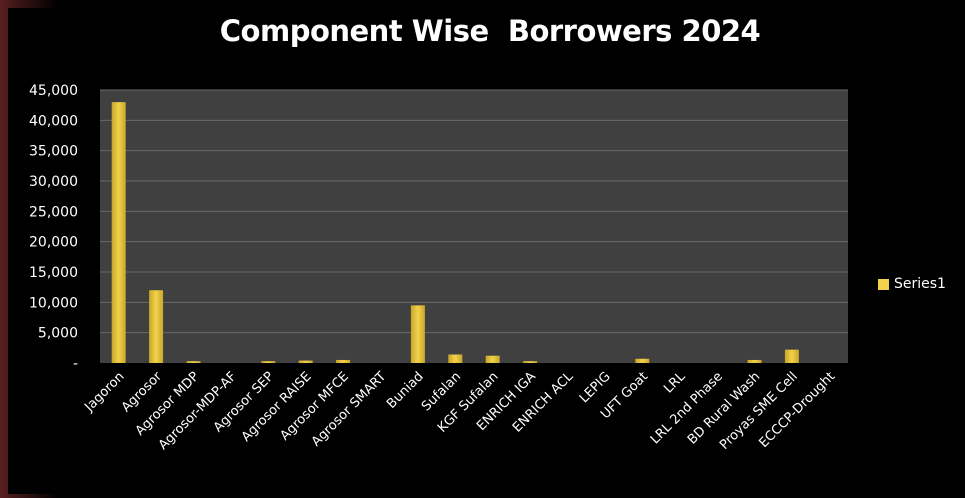 The width and height of the screenshot is (965, 498). What do you see at coordinates (675, 383) in the screenshot?
I see `x-tick-label: LRL` at bounding box center [675, 383].